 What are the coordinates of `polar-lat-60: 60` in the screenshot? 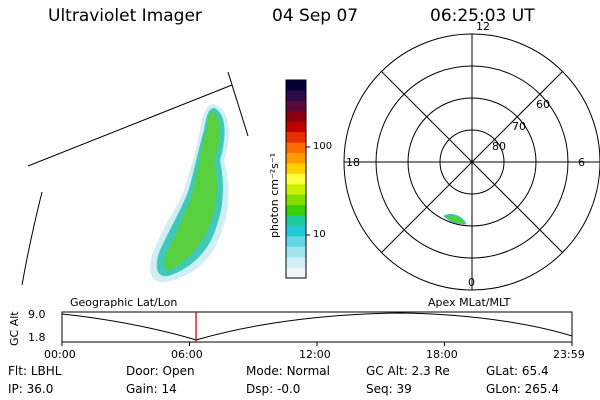 It's located at (543, 104).